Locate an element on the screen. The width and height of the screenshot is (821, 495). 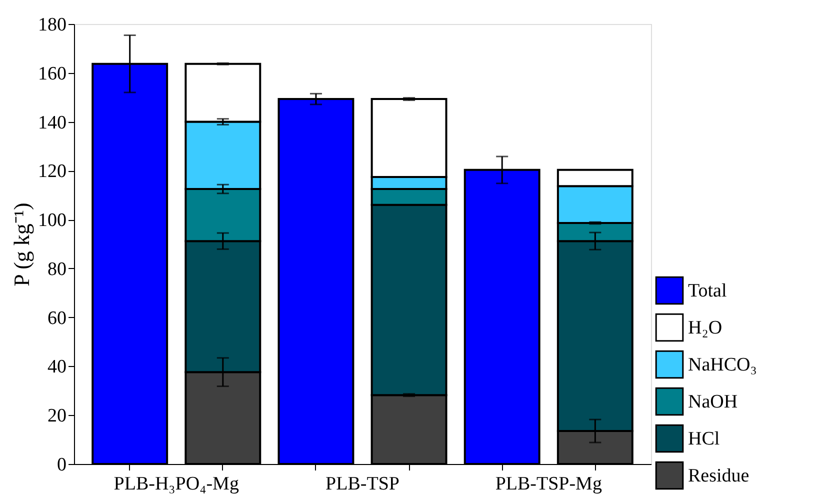
legend-label: NaHCO₃ is located at coordinates (722, 365).